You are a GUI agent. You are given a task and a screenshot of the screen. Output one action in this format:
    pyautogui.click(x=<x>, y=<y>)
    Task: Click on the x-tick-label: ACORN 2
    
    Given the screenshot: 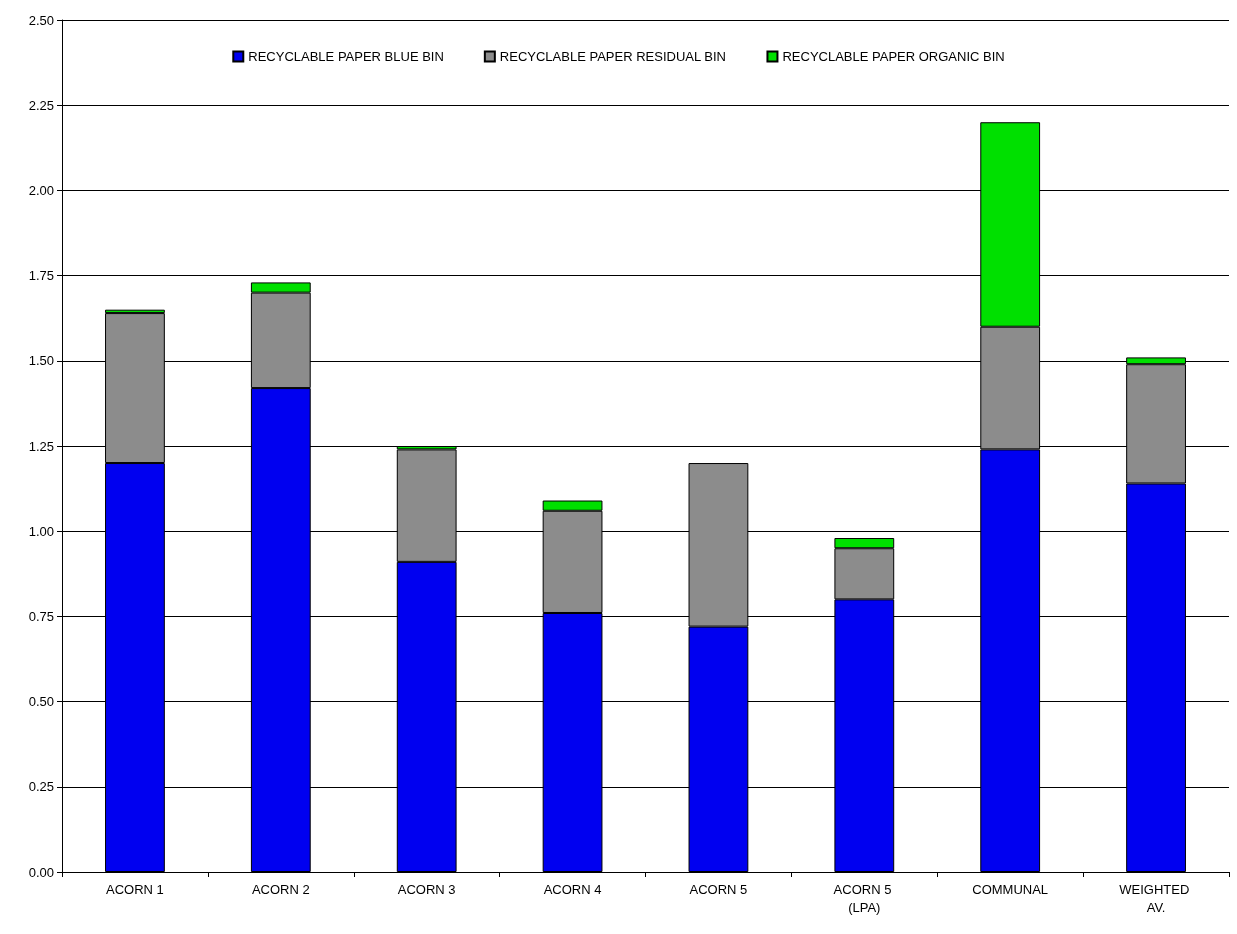 What is the action you would take?
    pyautogui.click(x=280, y=889)
    